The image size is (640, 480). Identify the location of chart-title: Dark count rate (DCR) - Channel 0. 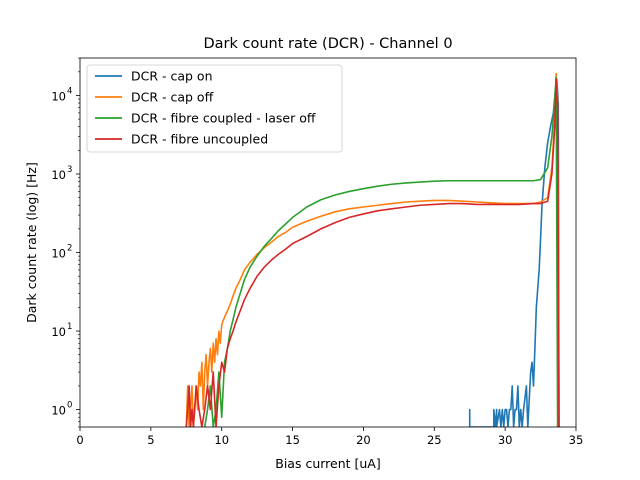
(327, 44).